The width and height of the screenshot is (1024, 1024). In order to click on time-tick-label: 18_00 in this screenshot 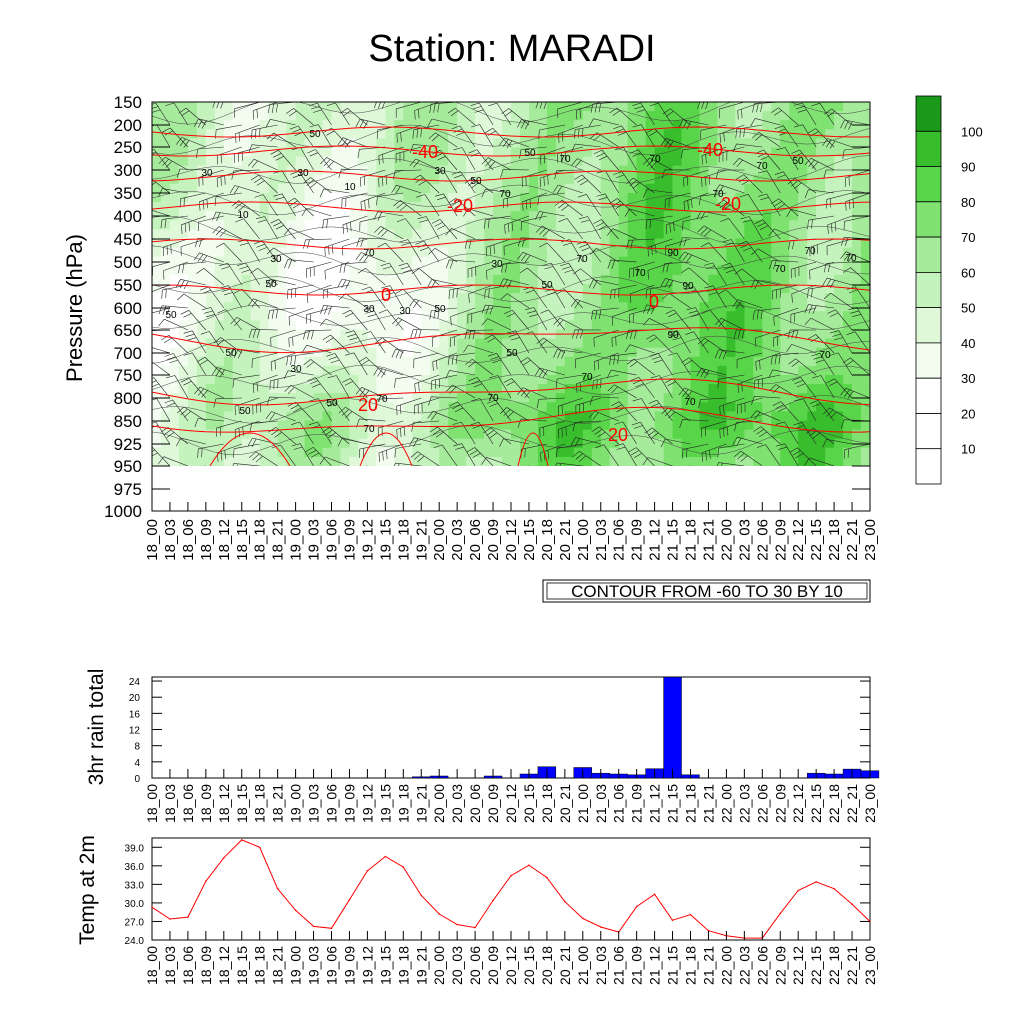, I will do `click(152, 803)`.